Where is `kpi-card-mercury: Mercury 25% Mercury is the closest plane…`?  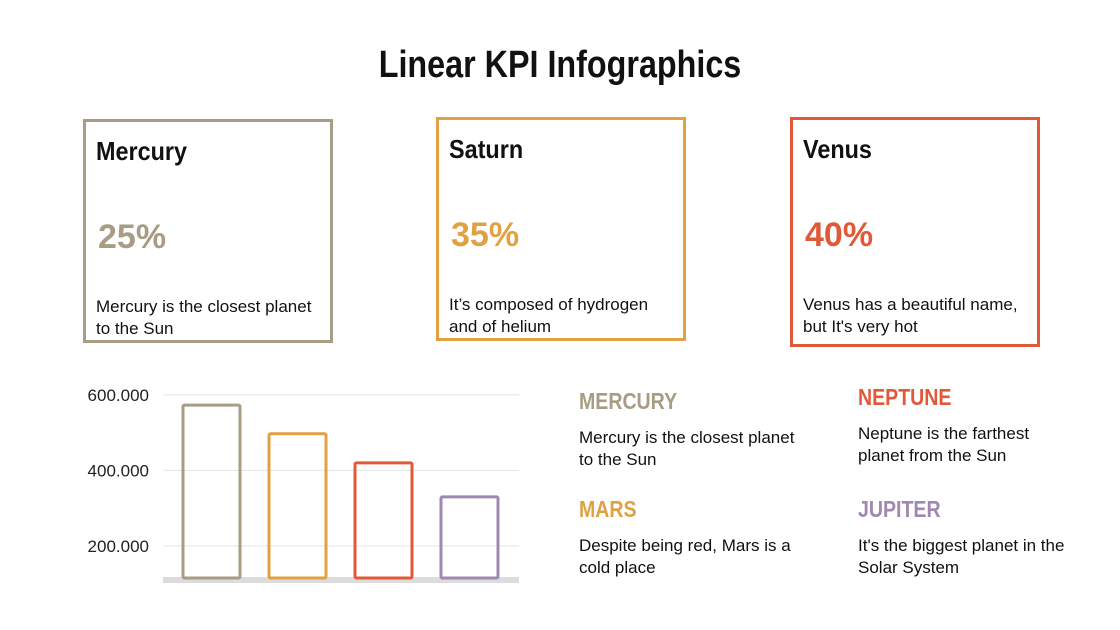 kpi-card-mercury: Mercury 25% Mercury is the closest plane… is located at coordinates (208, 231).